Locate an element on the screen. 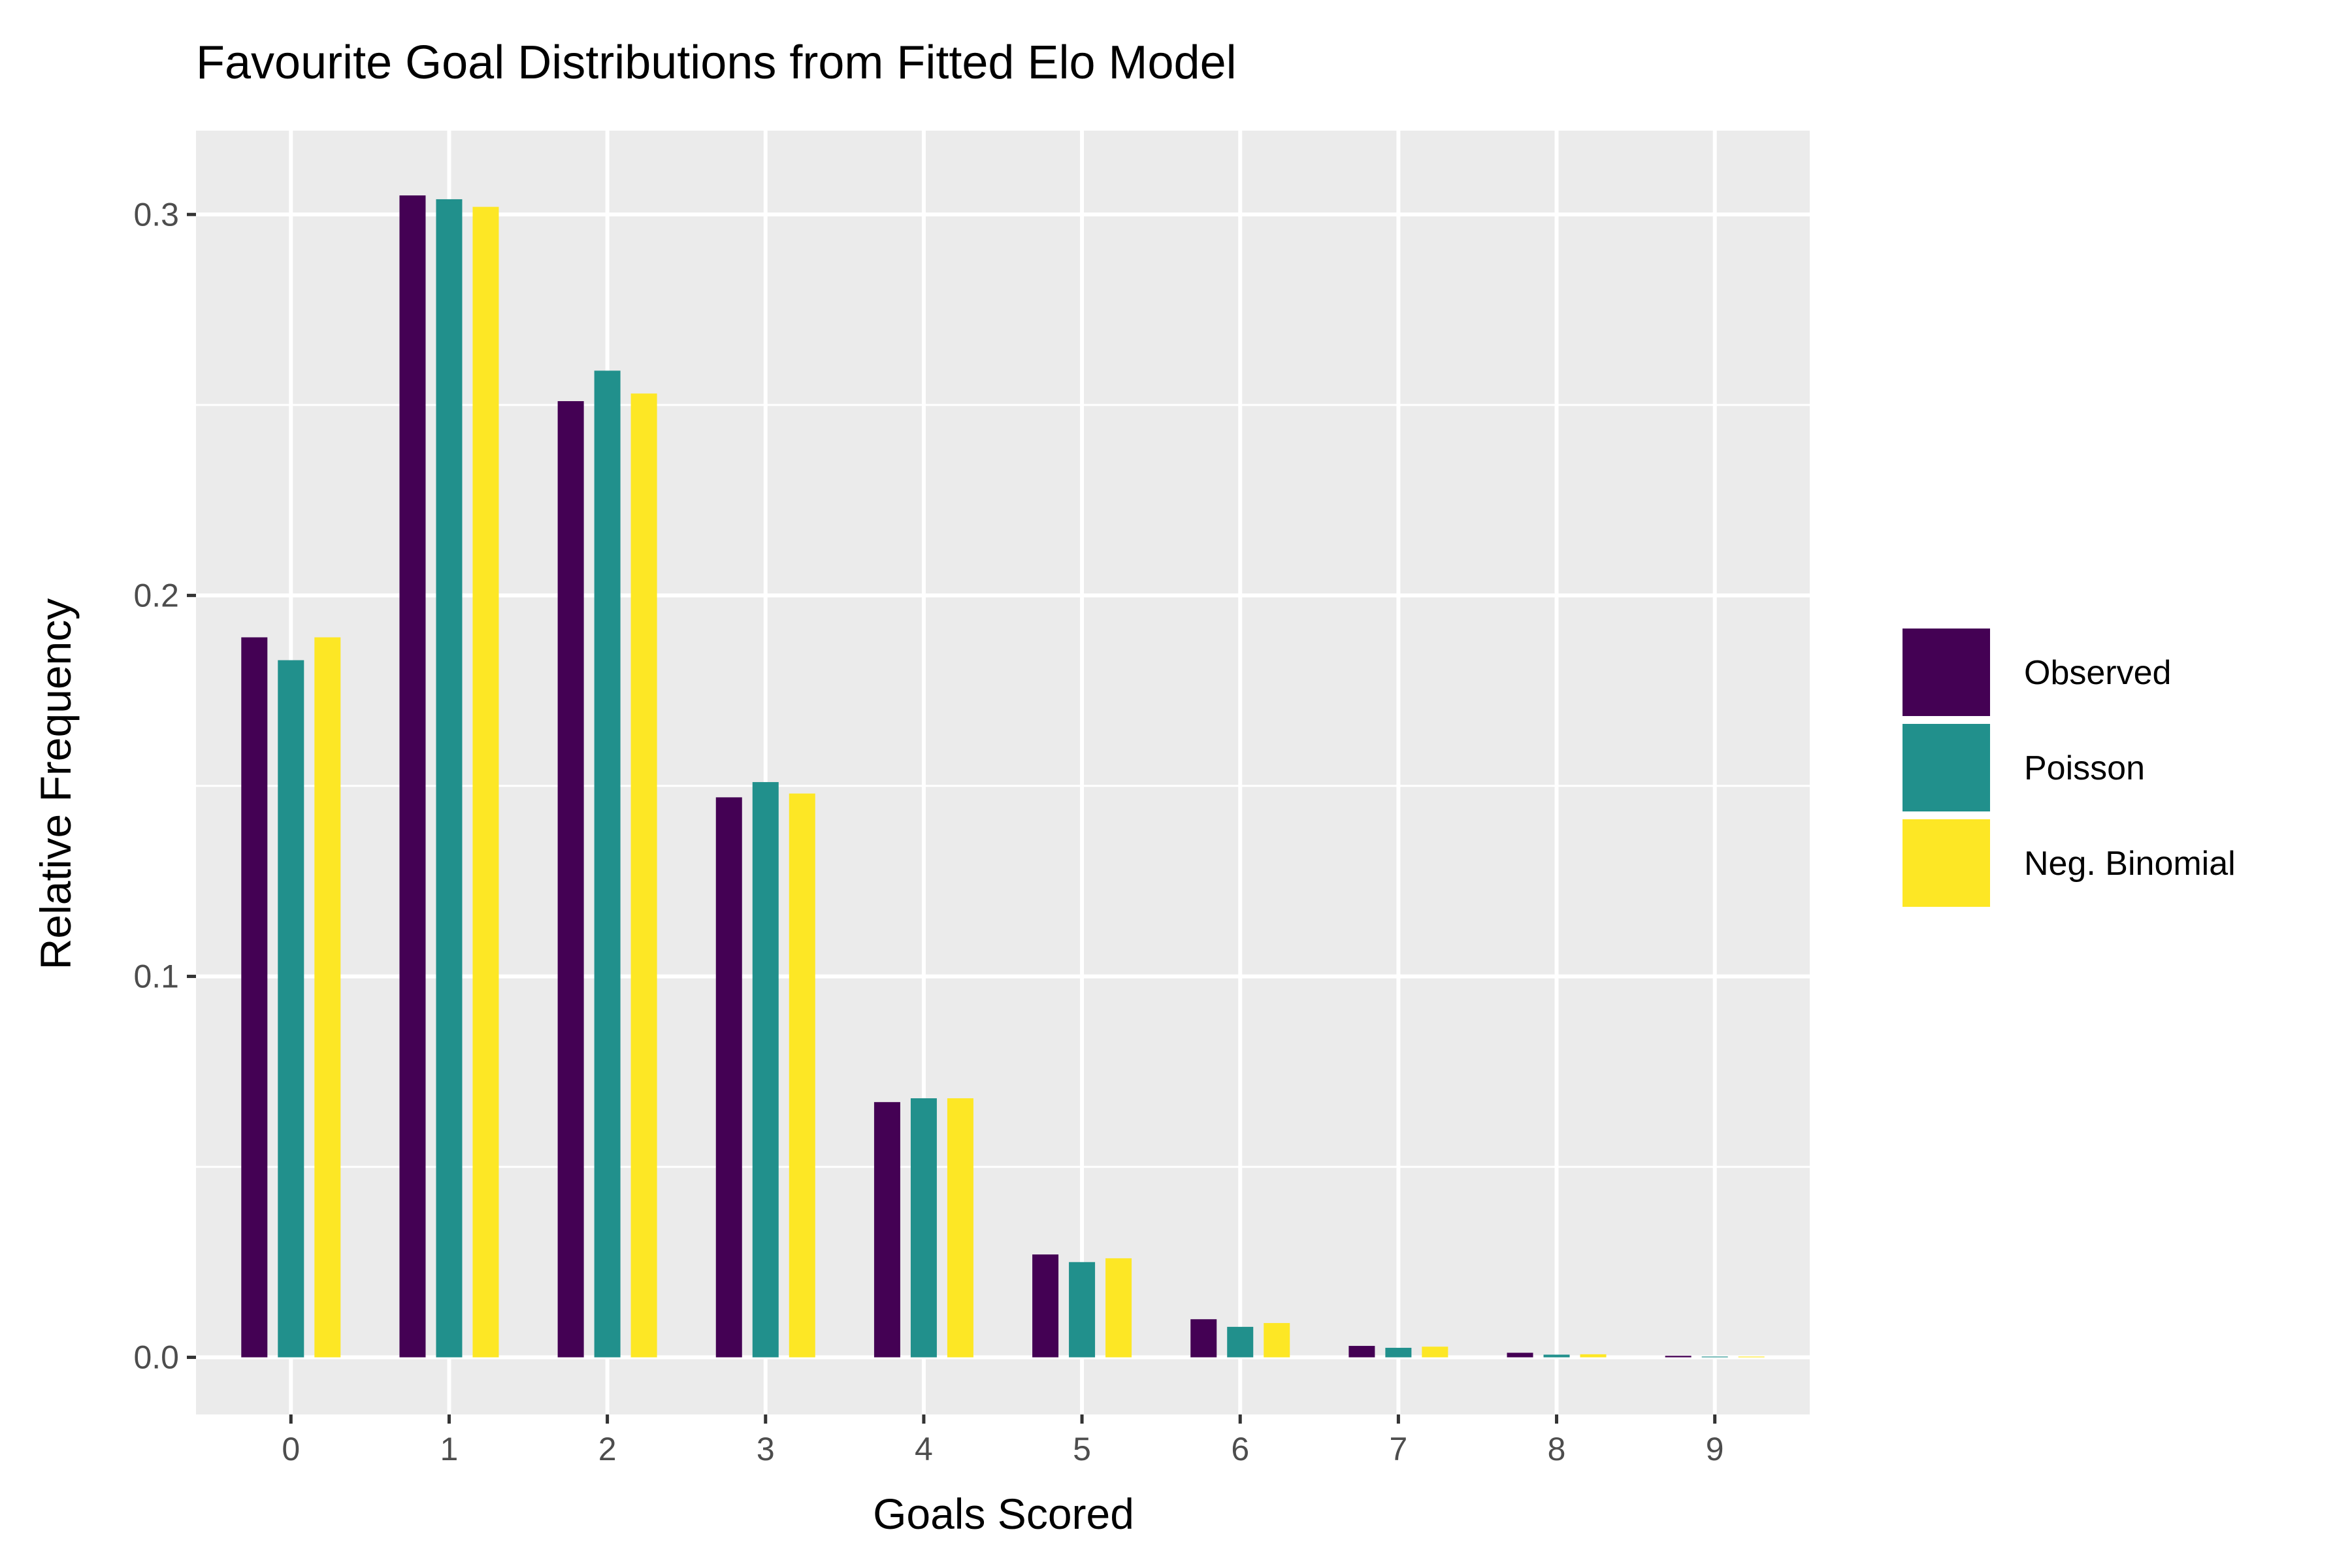 This screenshot has width=2352, height=1568. legend-key-observed is located at coordinates (1946, 672).